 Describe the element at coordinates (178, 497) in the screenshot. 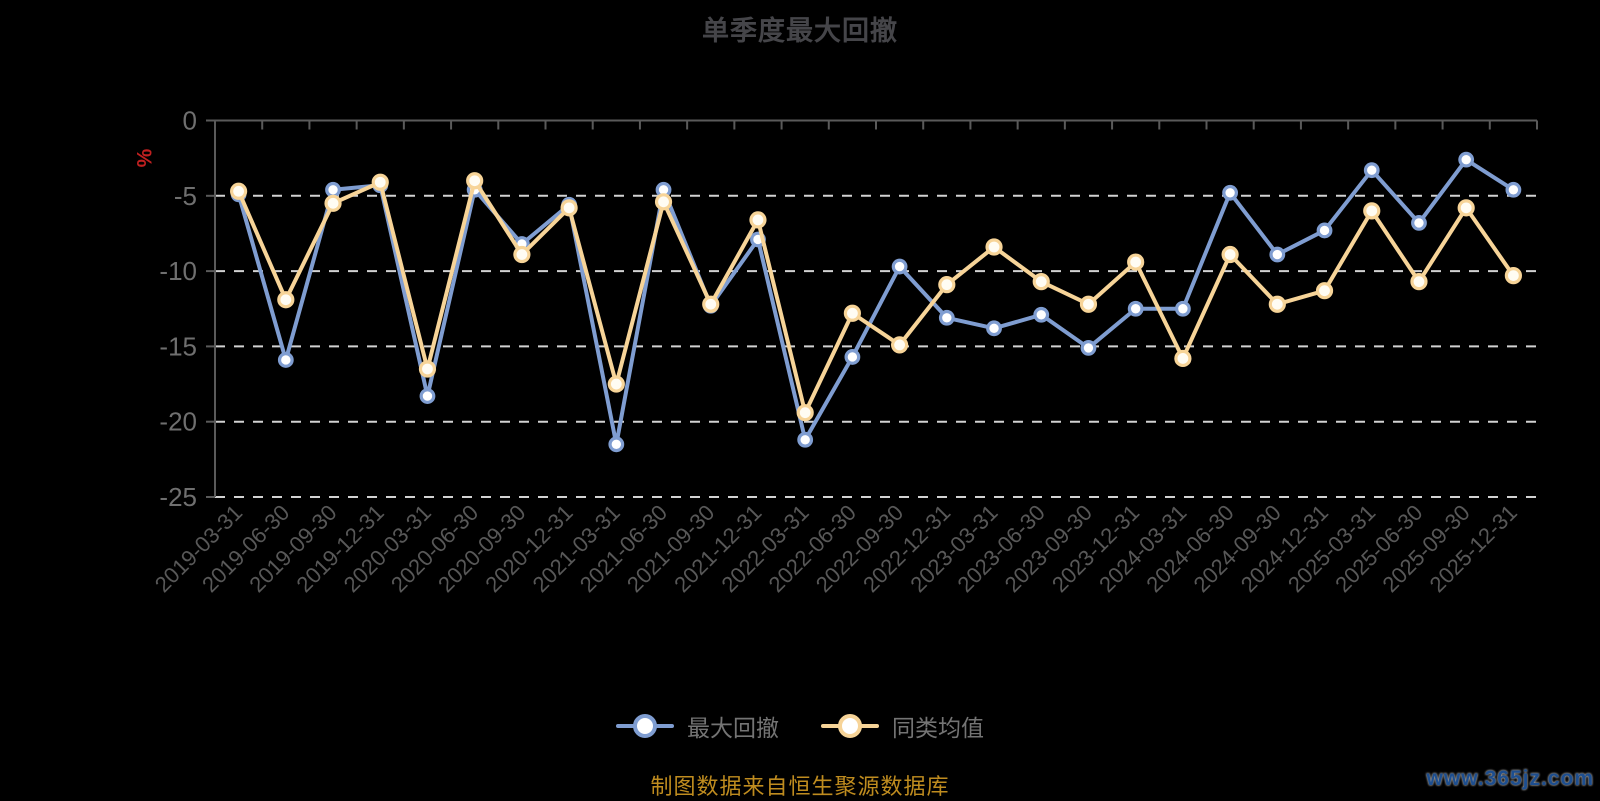

I see `y-axis-label: -25` at that location.